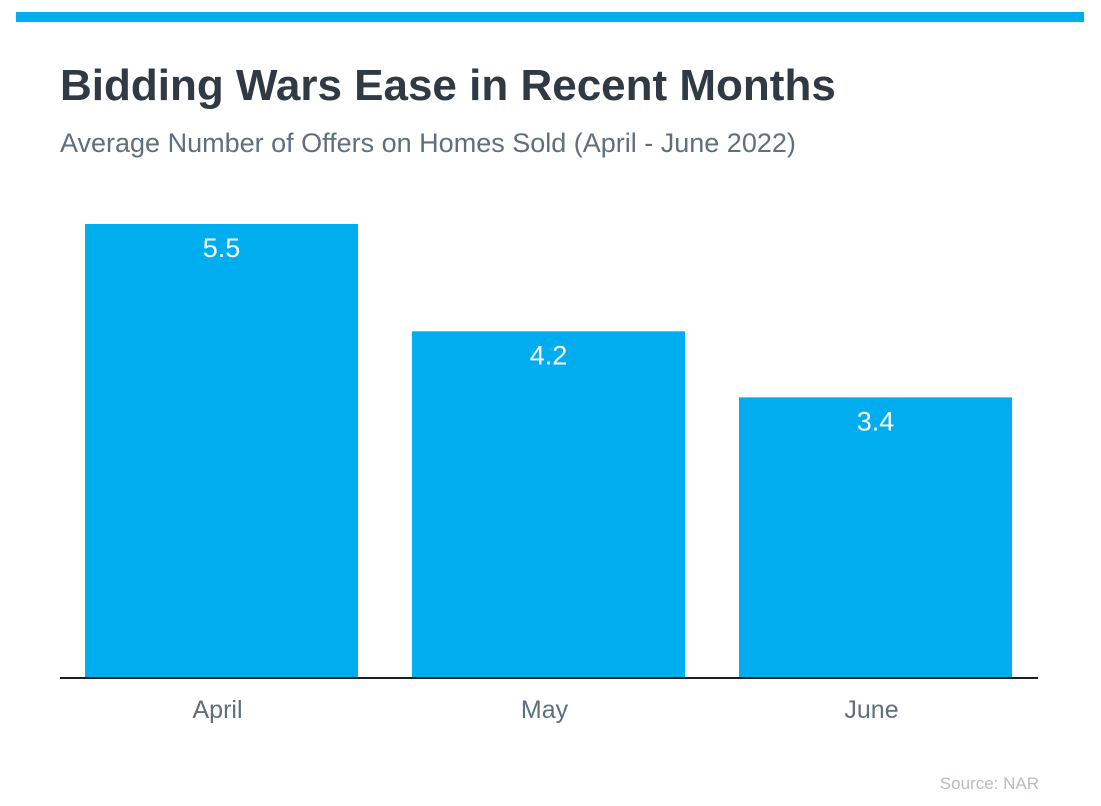  What do you see at coordinates (549, 355) in the screenshot?
I see `value-label-may: 4.2` at bounding box center [549, 355].